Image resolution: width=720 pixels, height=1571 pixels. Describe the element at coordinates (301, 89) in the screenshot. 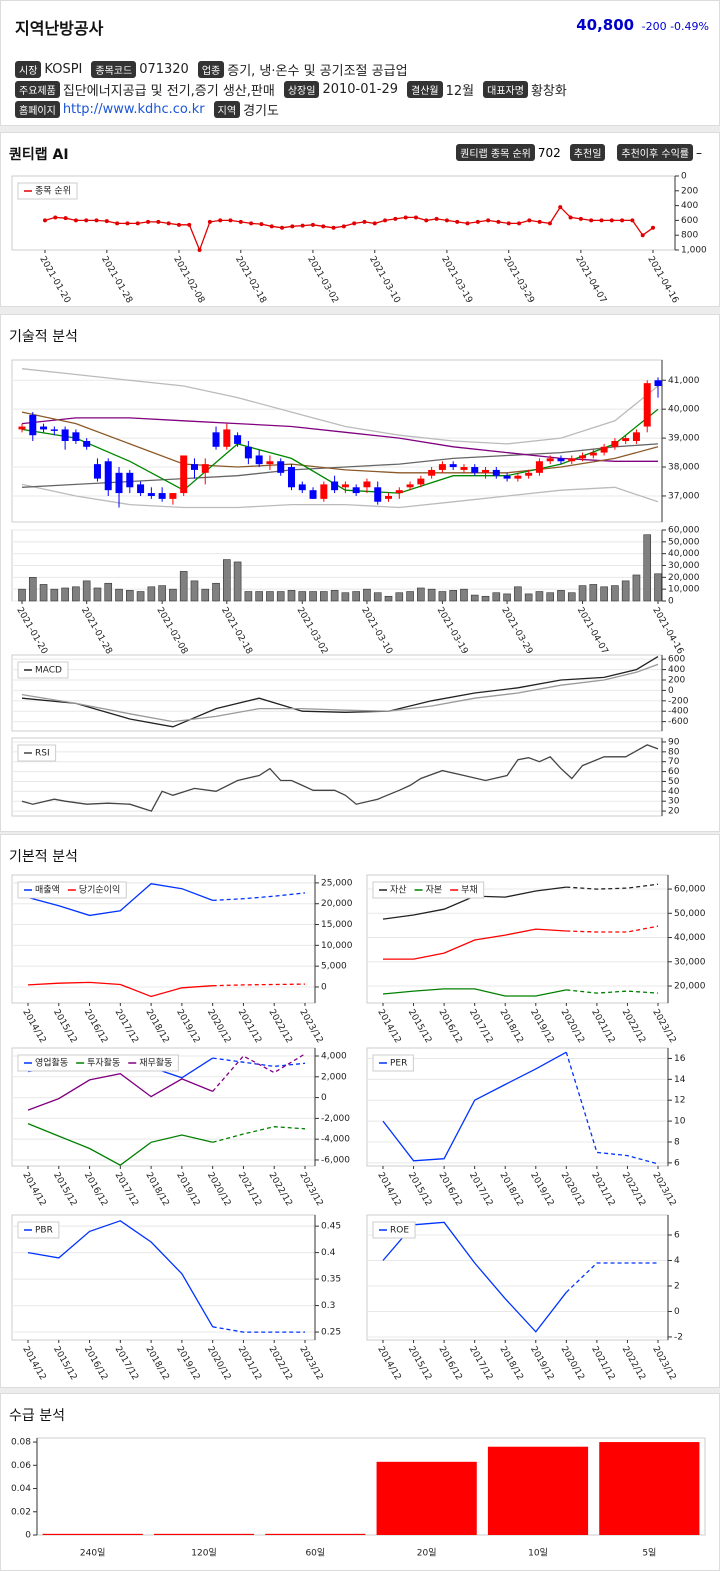

I see `info-label: 상장일` at that location.